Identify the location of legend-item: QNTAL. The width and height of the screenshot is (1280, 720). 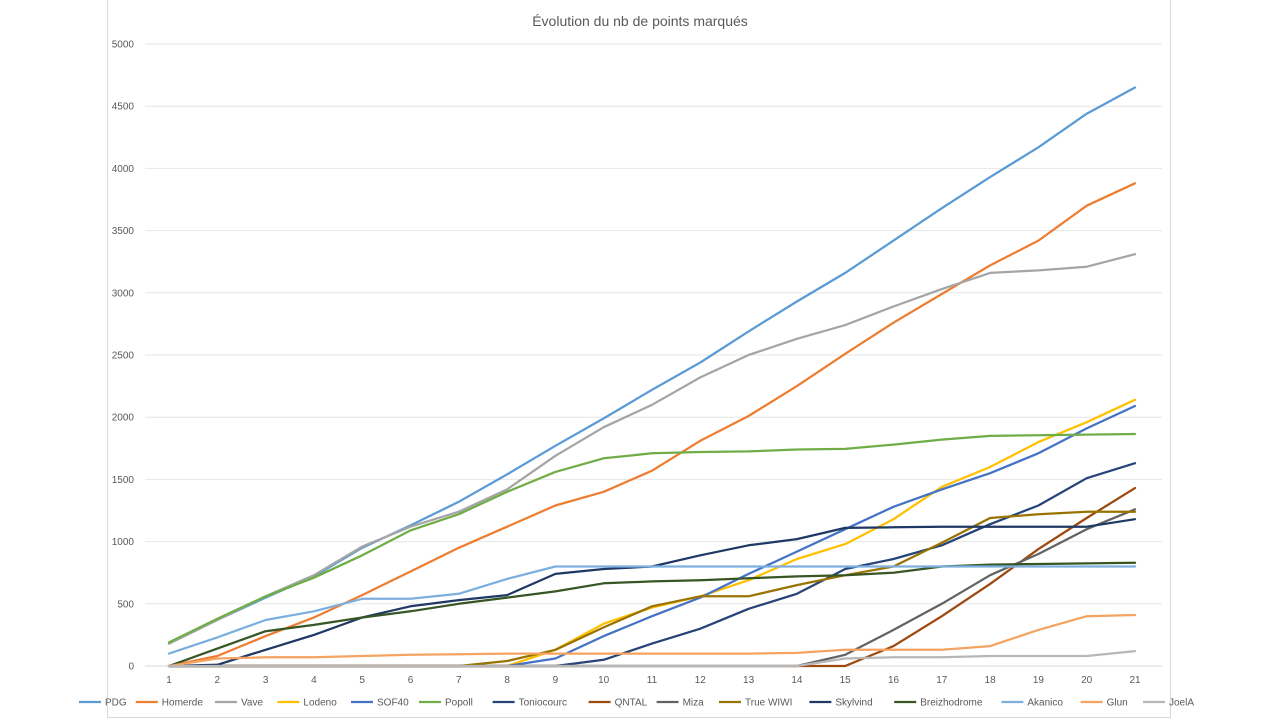
(618, 703).